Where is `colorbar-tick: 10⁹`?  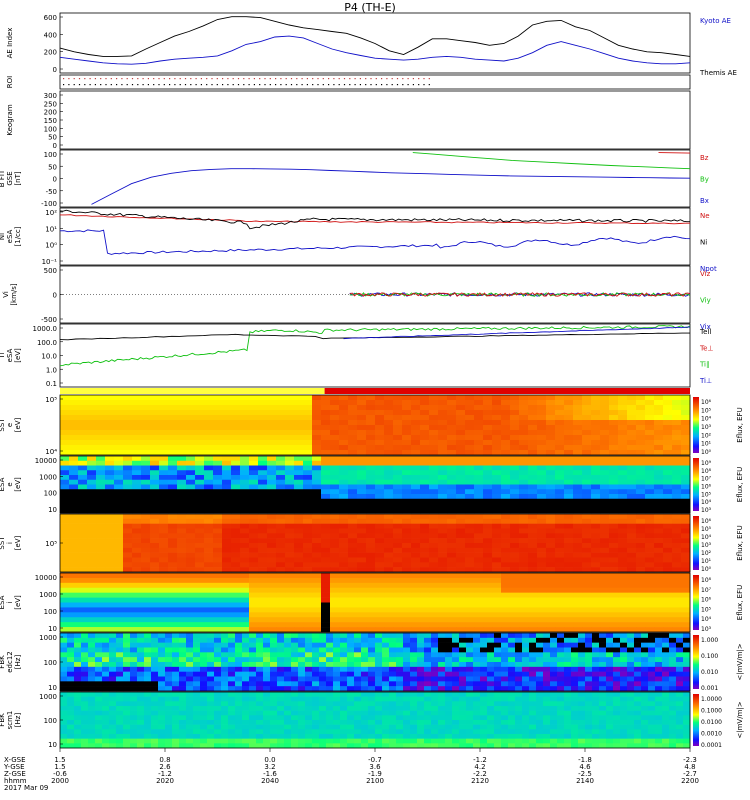
colorbar-tick: 10⁹ is located at coordinates (706, 463).